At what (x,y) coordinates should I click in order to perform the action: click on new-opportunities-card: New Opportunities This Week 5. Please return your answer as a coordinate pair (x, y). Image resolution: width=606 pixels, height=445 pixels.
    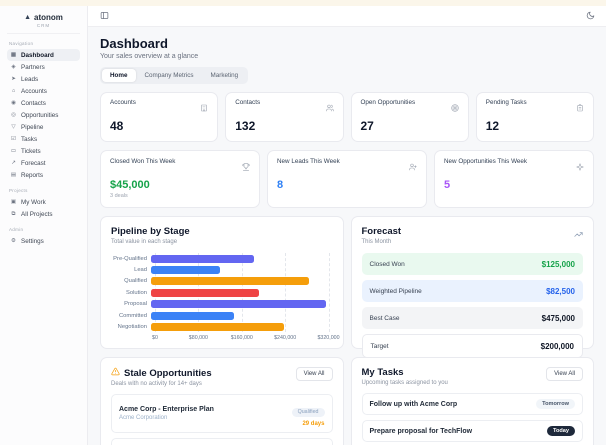
    Looking at the image, I should click on (514, 179).